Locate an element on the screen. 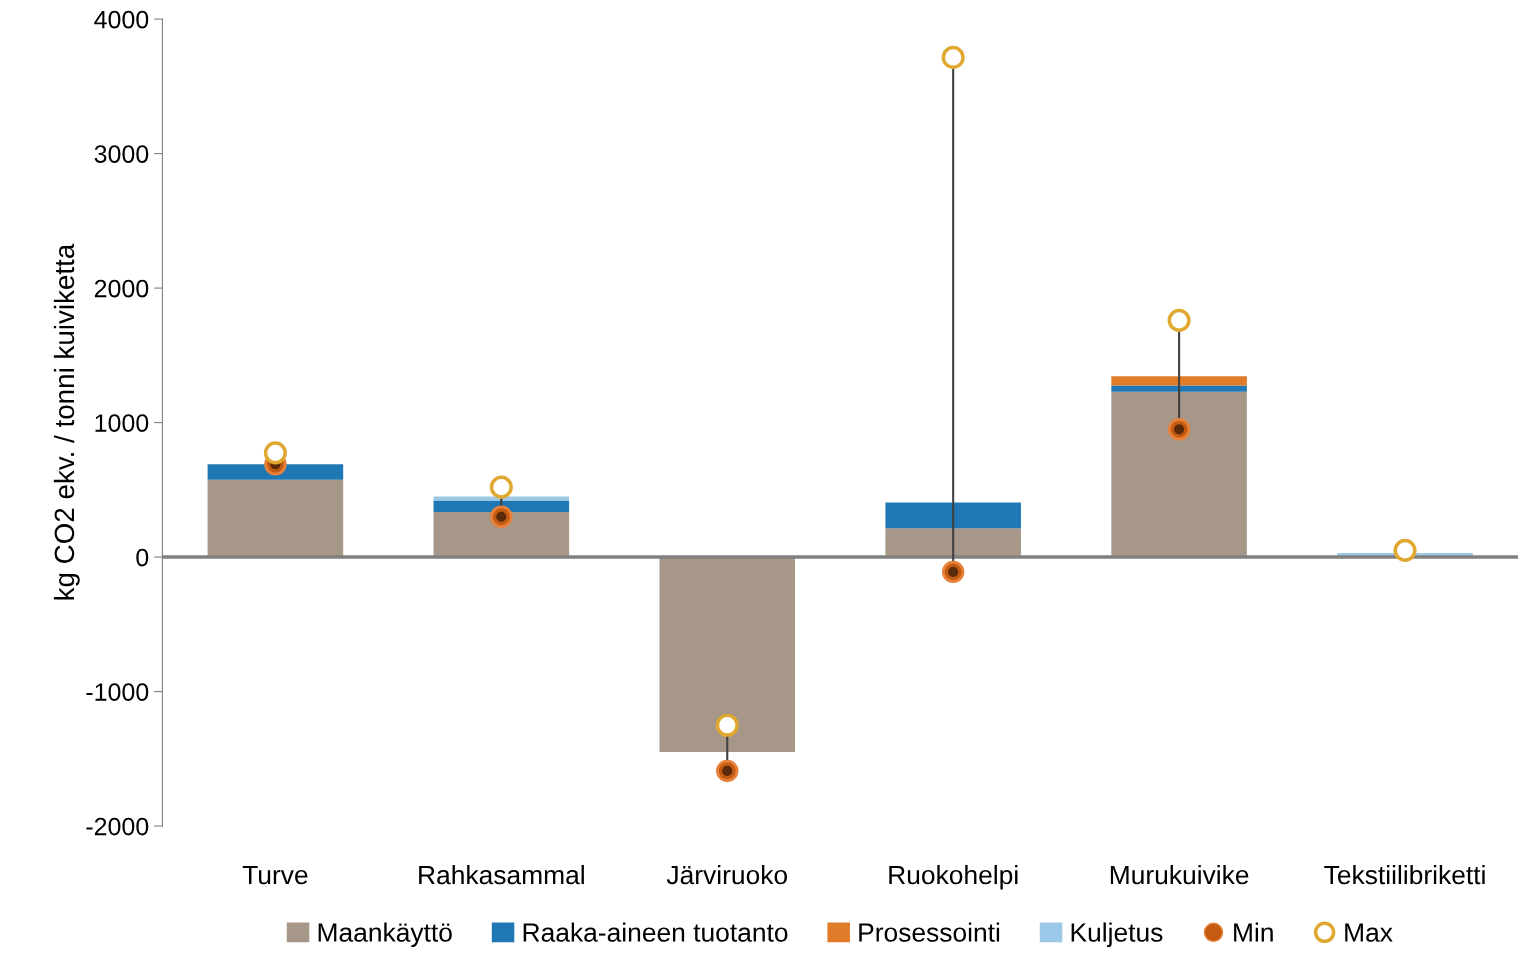 The height and width of the screenshot is (955, 1518). y-tick-label: 4000 is located at coordinates (121, 19).